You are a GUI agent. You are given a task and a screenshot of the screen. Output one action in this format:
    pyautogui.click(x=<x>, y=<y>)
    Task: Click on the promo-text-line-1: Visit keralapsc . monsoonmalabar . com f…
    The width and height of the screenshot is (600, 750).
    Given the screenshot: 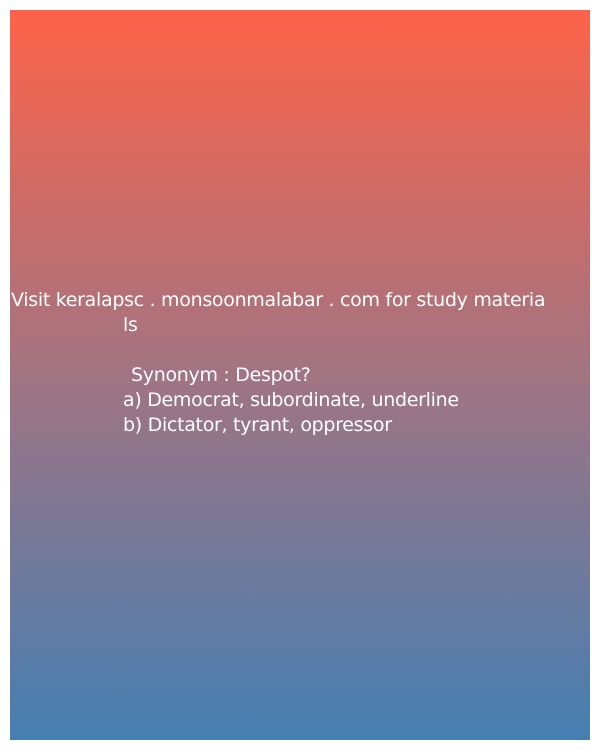 What is the action you would take?
    pyautogui.click(x=278, y=300)
    